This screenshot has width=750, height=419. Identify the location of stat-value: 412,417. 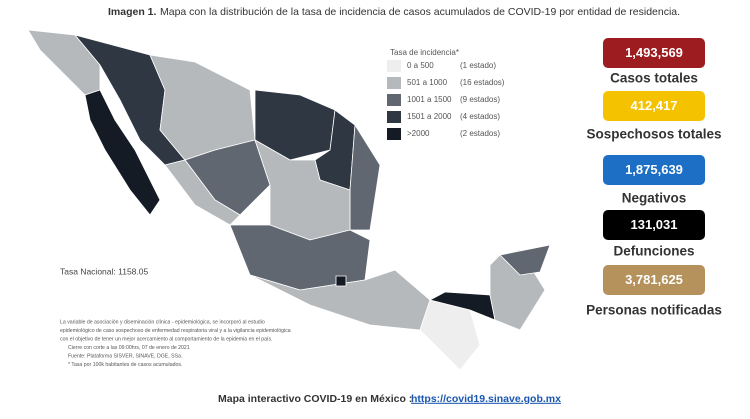
(654, 105).